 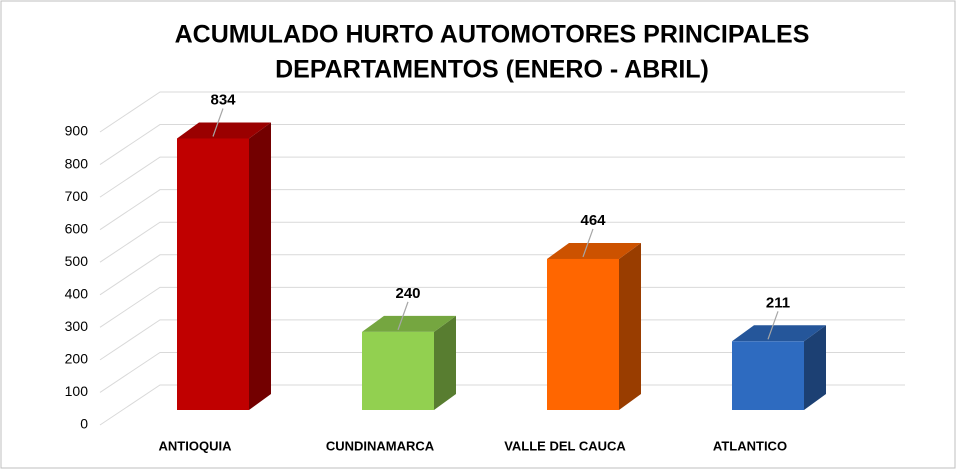 What do you see at coordinates (407, 293) in the screenshot?
I see `data-label: 240` at bounding box center [407, 293].